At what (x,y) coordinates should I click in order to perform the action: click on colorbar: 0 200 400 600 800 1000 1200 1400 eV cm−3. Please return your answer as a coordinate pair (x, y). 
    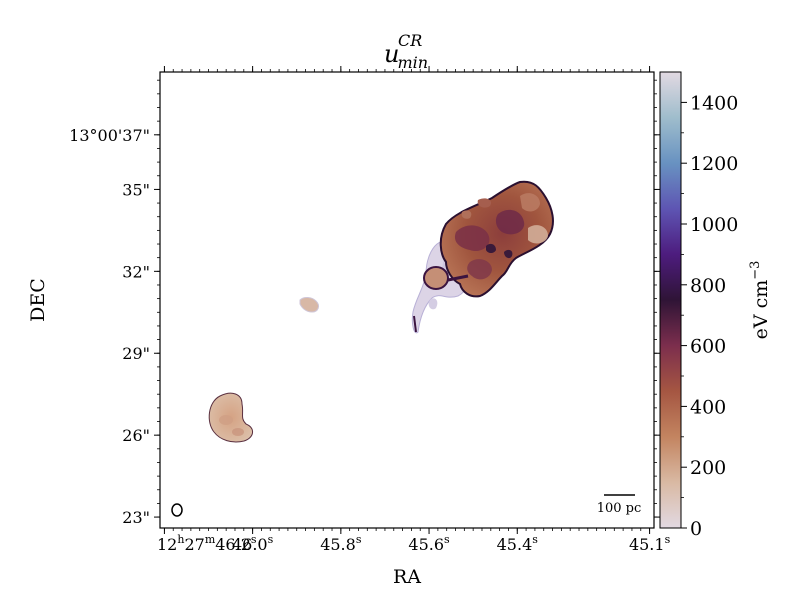
    Looking at the image, I should click on (715, 305).